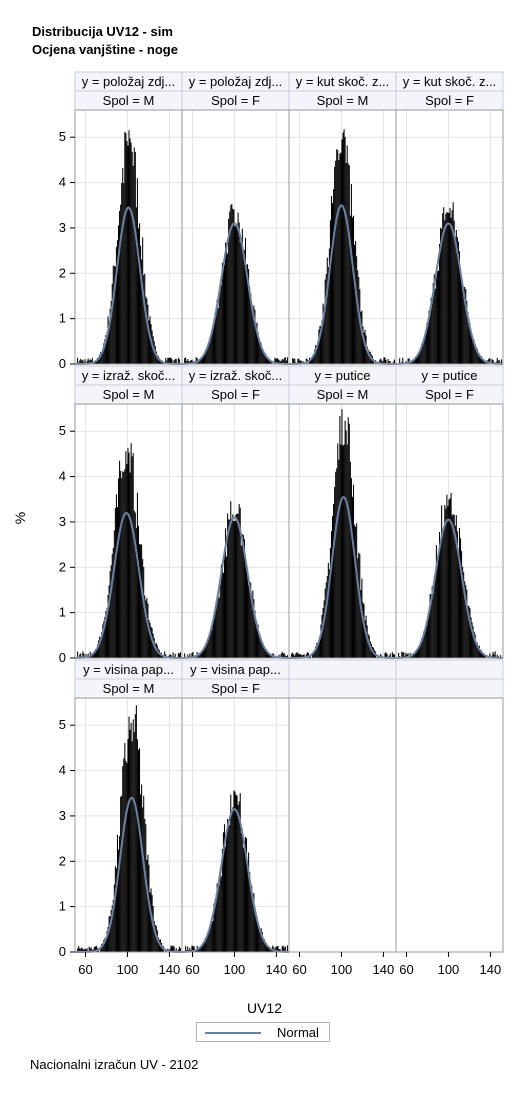 This screenshot has height=1096, width=529. What do you see at coordinates (62, 612) in the screenshot?
I see `y-tick-label: 1` at bounding box center [62, 612].